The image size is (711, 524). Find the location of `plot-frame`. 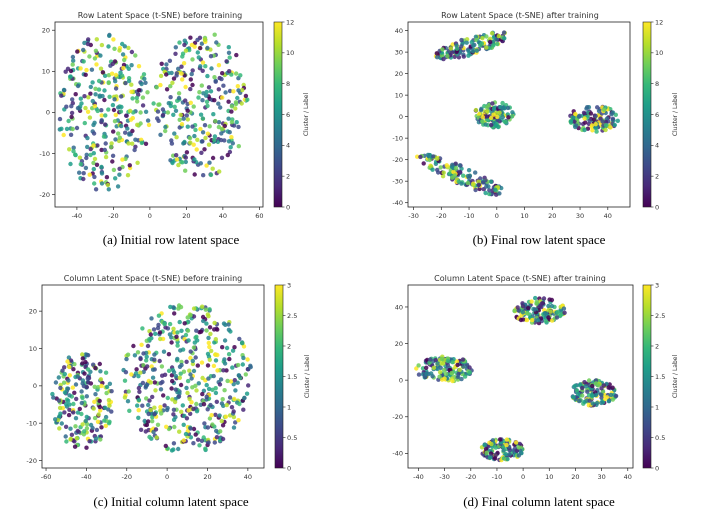

plot-frame is located at coordinates (153, 376).